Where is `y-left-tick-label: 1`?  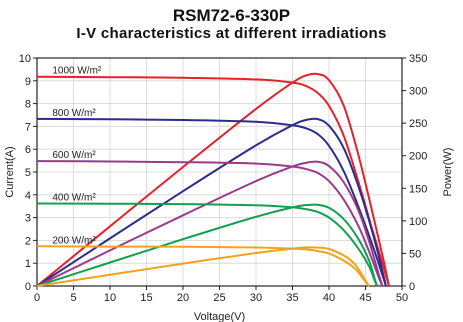
y-left-tick-label: 1 is located at coordinates (28, 264).